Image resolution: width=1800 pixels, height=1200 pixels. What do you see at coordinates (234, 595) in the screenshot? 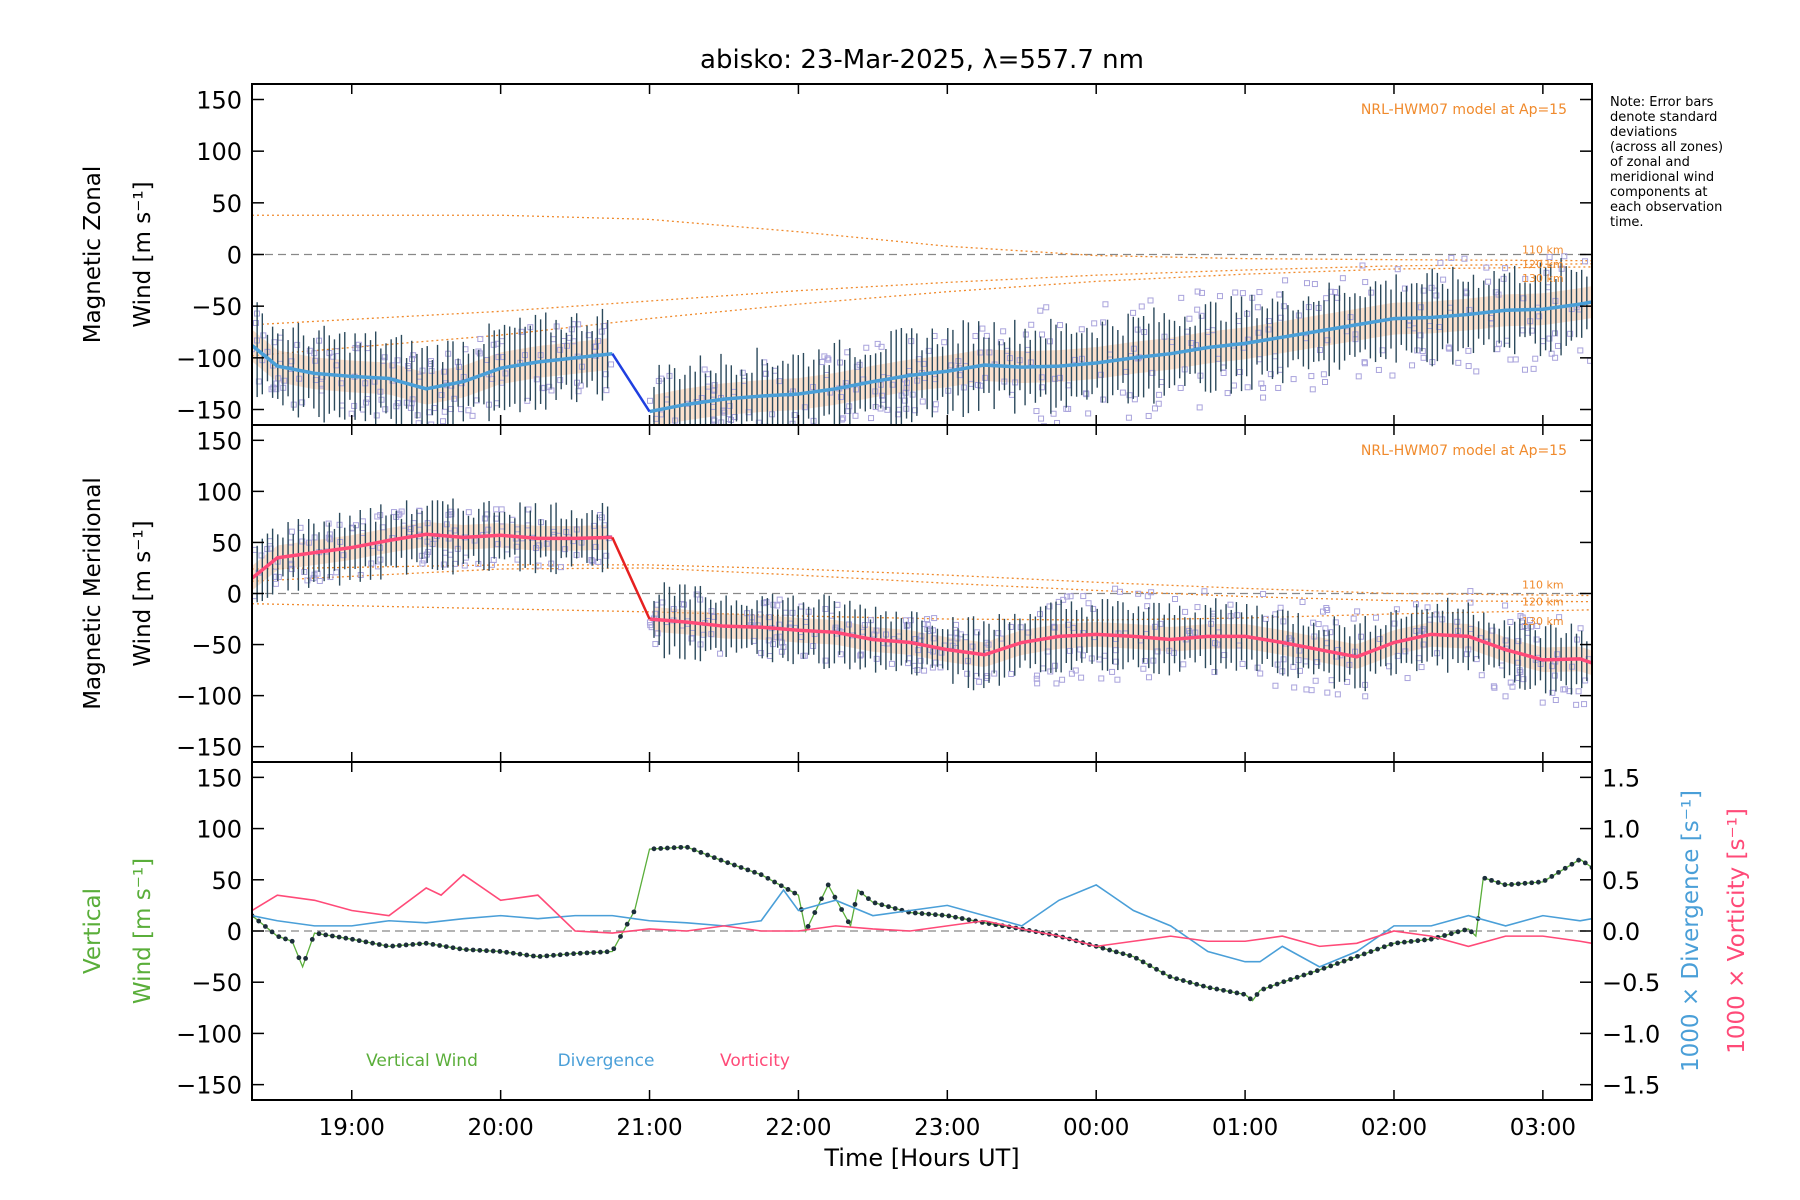
I see `y-tick-label: 0` at bounding box center [234, 595].